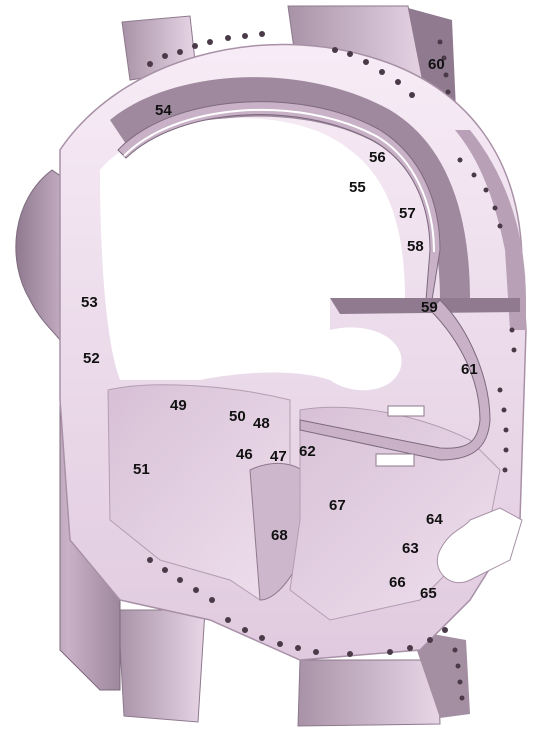  What do you see at coordinates (395, 380) in the screenshot?
I see `right-rail` at bounding box center [395, 380].